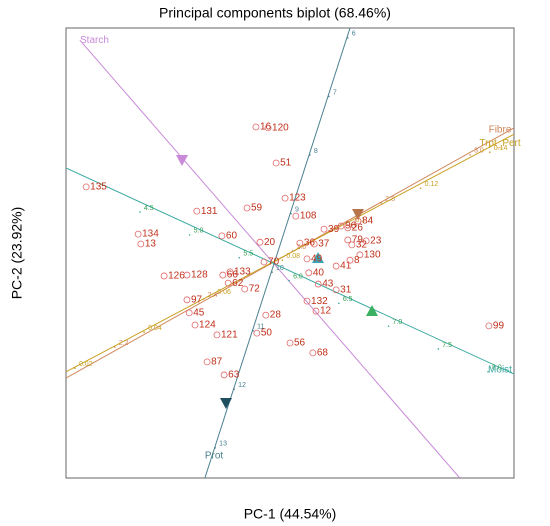 This screenshot has height=526, width=550. Describe the element at coordinates (229, 335) in the screenshot. I see `point-label: 121` at that location.